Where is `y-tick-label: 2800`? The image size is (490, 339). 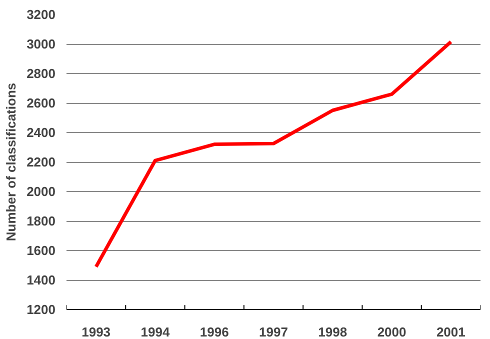 y-tick-label: 2800 is located at coordinates (41, 73).